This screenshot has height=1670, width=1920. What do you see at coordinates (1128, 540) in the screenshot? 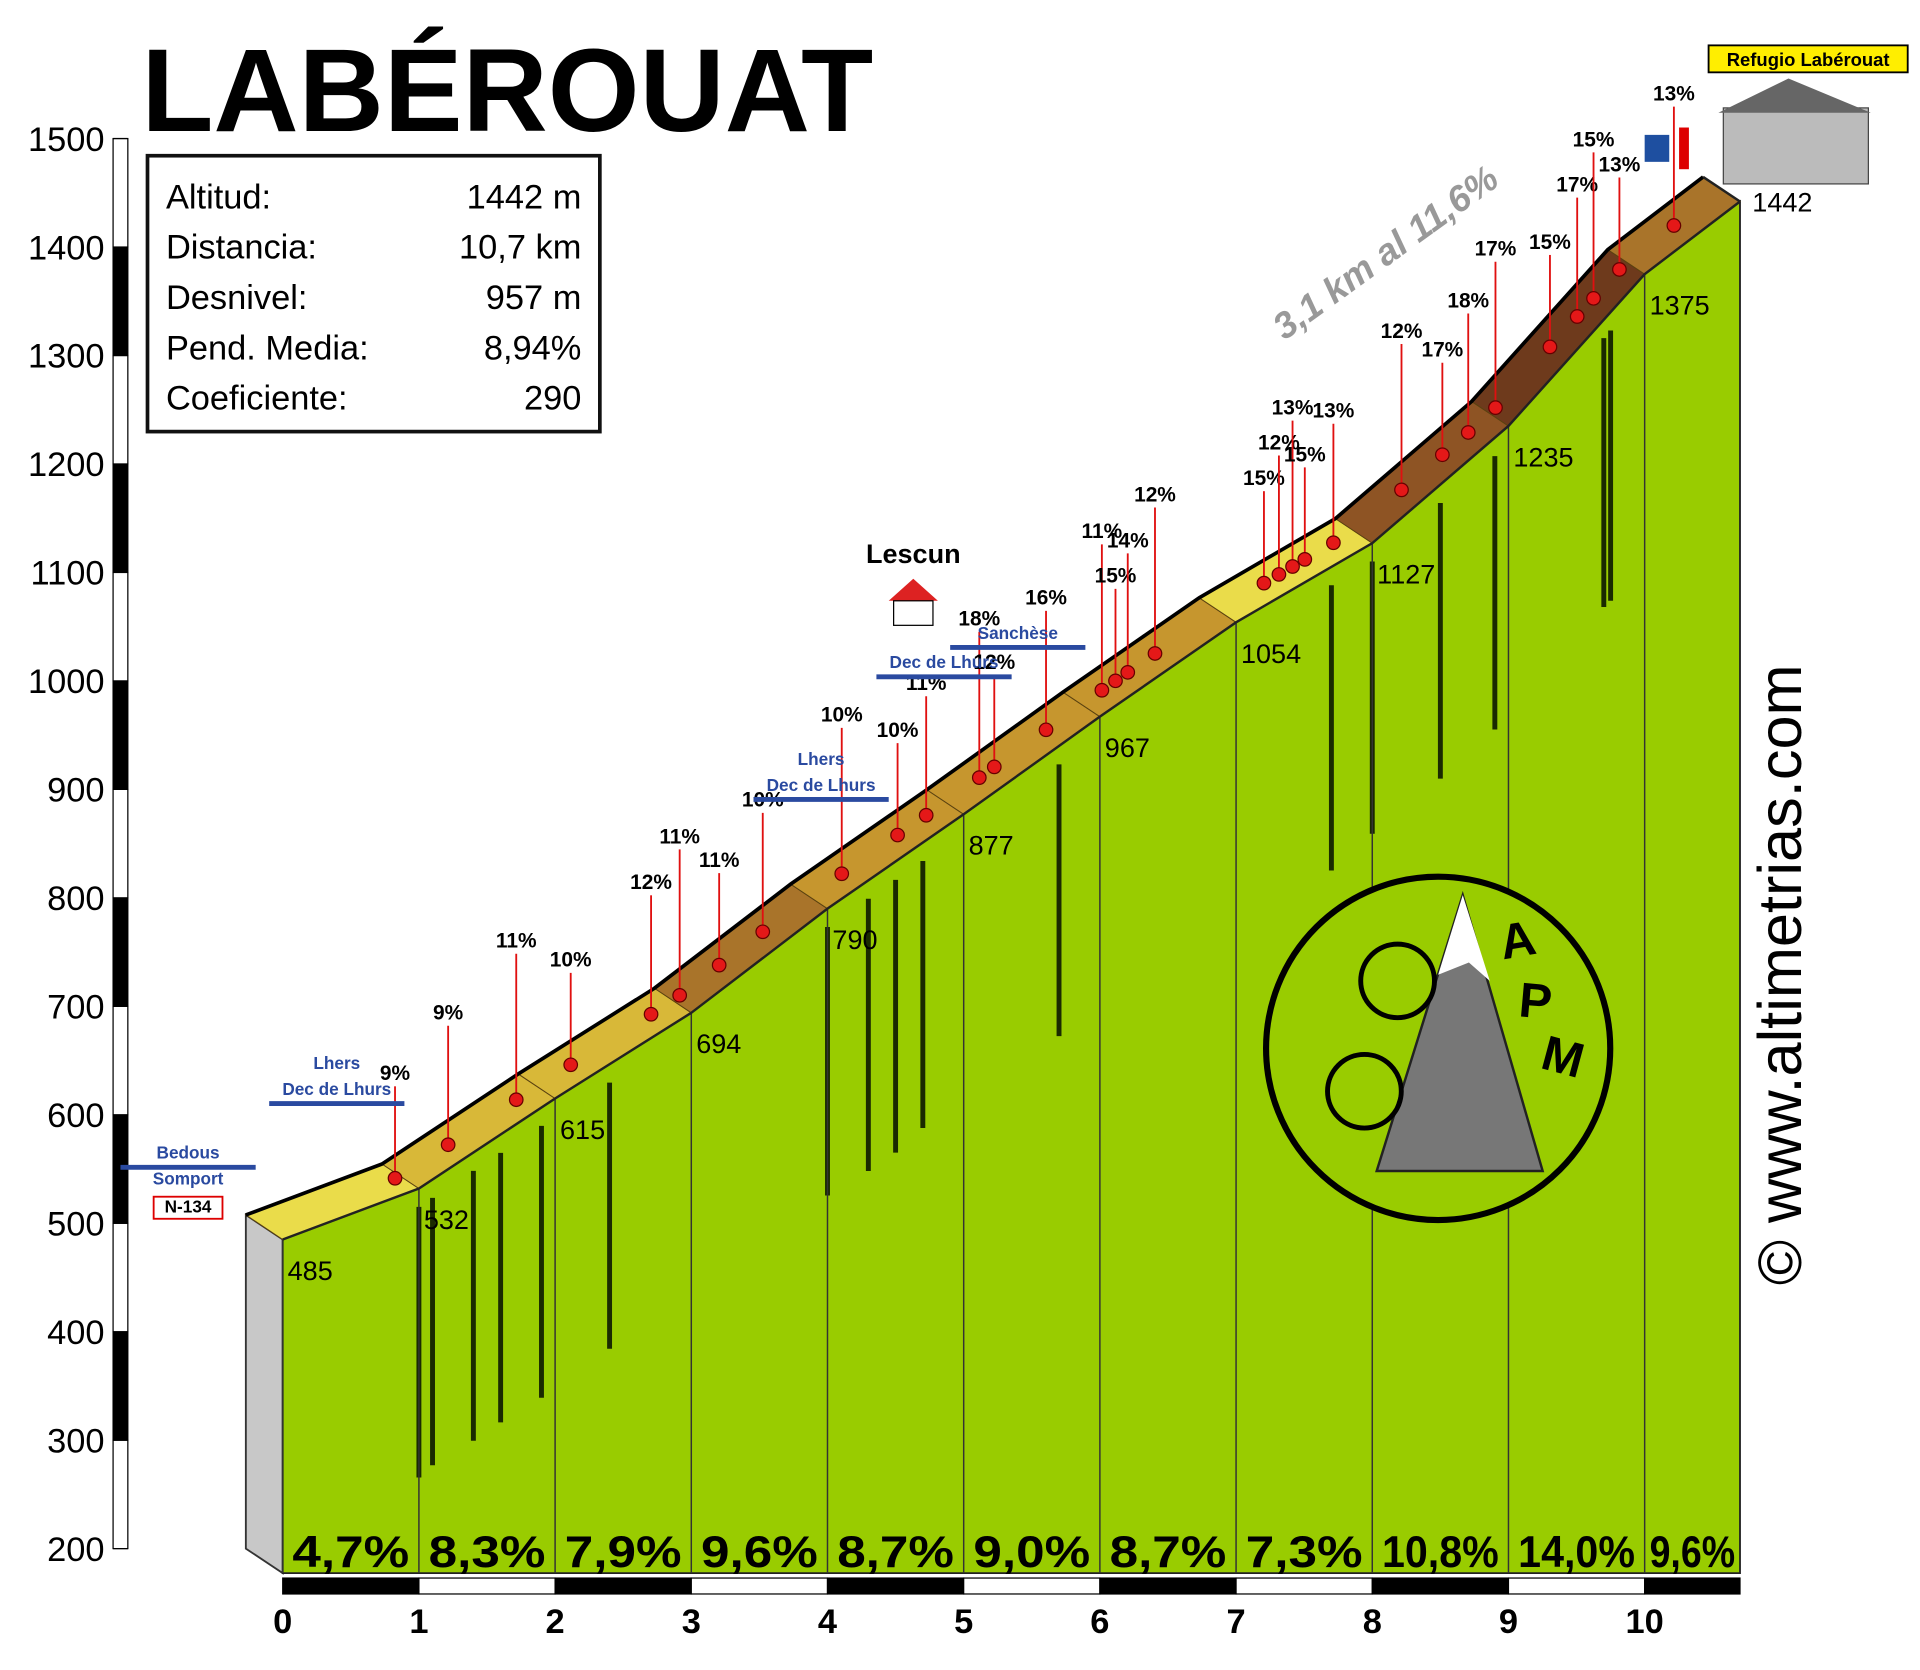
I see `gradient-label: 14%` at bounding box center [1128, 540].